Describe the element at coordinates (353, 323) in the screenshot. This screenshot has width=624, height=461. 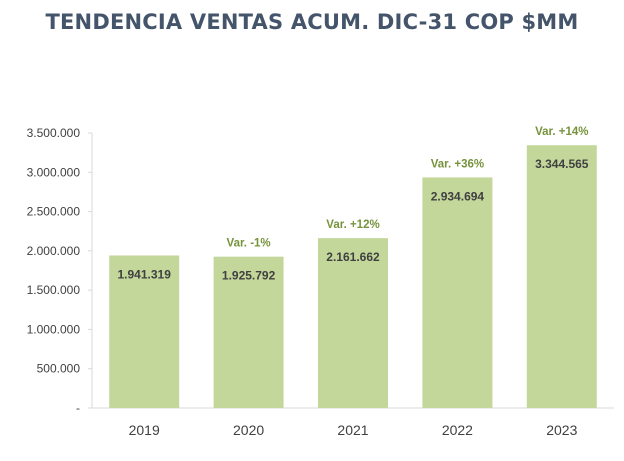
I see `bar-2021` at that location.